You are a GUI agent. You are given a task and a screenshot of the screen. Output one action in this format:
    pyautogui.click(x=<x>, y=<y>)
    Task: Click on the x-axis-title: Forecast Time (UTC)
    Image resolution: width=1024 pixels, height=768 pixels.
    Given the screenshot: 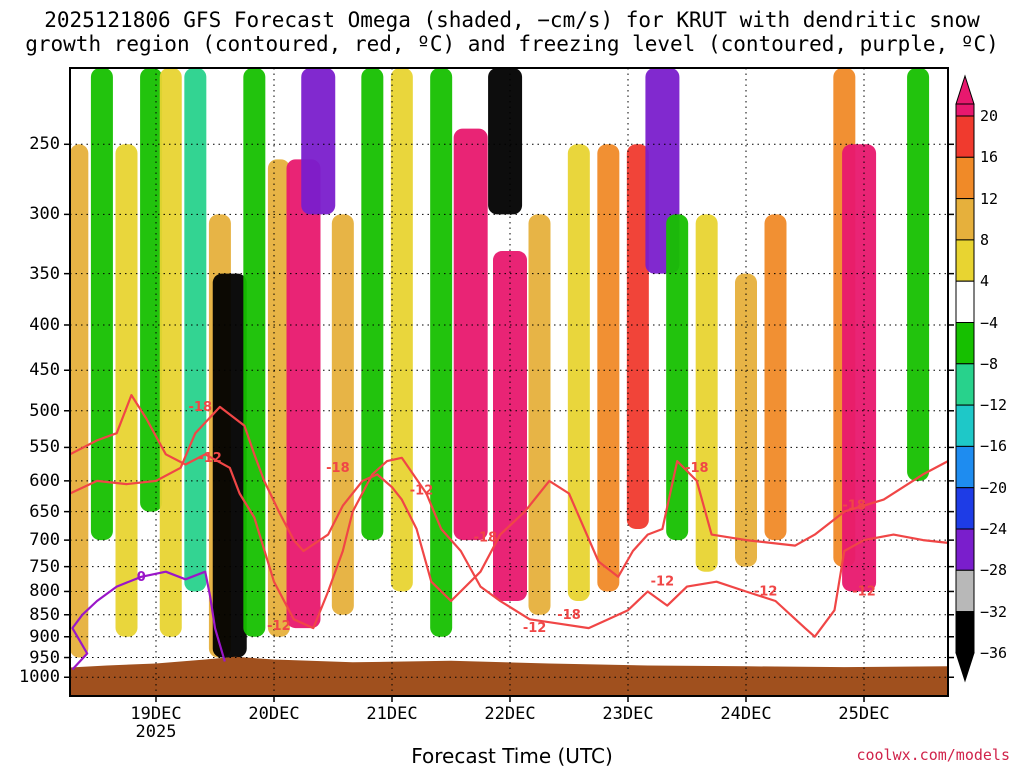 What is the action you would take?
    pyautogui.click(x=512, y=756)
    